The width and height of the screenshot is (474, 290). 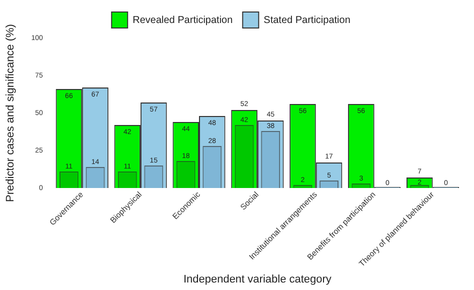 I want to click on legend-label: Stated Participation, so click(x=307, y=20).